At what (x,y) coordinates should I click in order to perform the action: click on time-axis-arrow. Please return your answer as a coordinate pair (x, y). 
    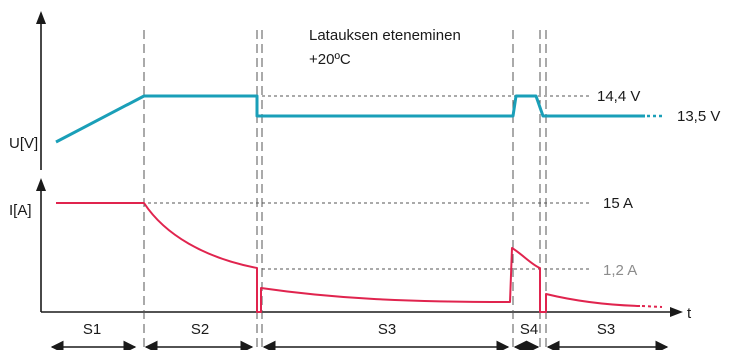
    Looking at the image, I should click on (676, 312).